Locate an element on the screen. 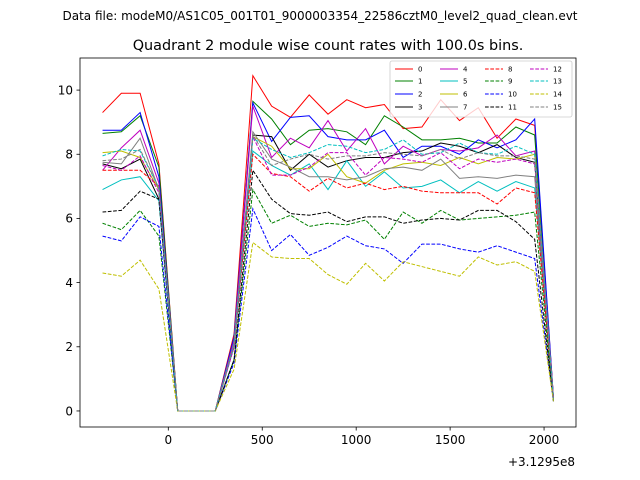 This screenshot has height=480, width=640. y-axis: 0 2 4 6 8 10 is located at coordinates (69, 250).